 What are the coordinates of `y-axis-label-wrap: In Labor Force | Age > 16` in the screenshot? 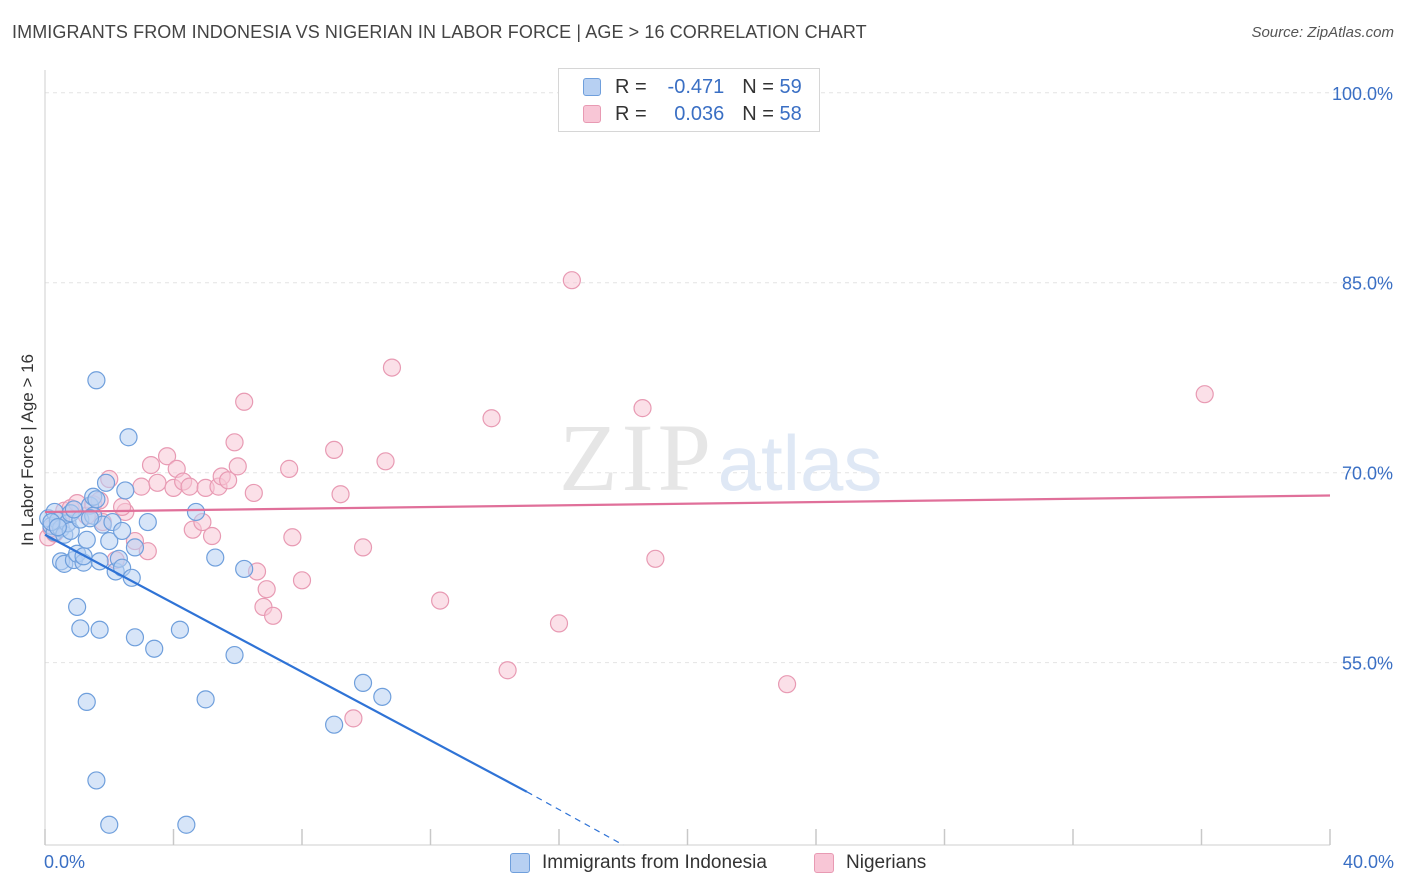 It's located at (28, 450).